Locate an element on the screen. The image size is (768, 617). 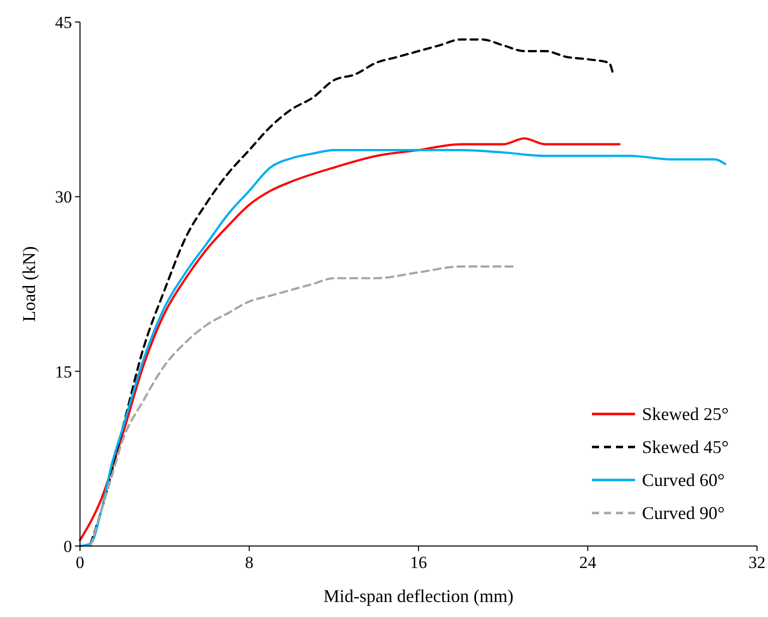
x-tick-label: 0 is located at coordinates (80, 562).